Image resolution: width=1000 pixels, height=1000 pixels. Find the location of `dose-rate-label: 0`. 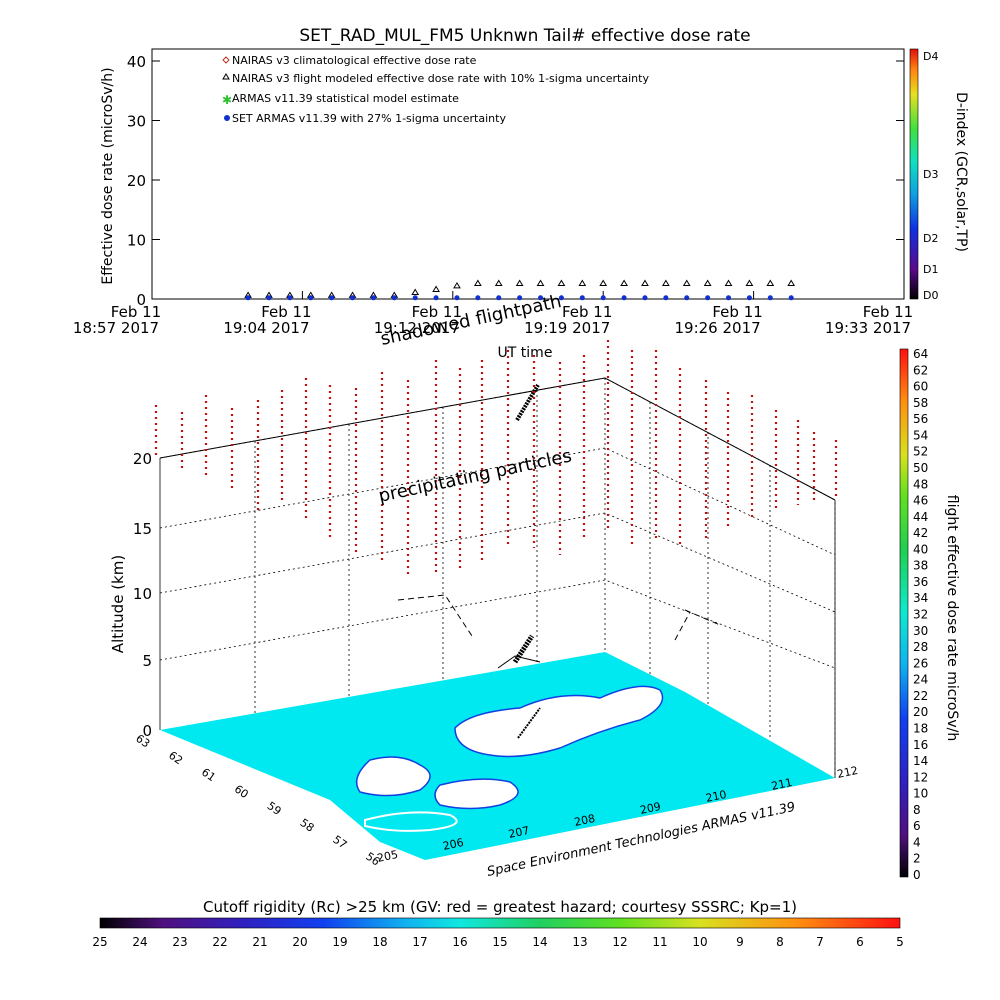

dose-rate-label: 0 is located at coordinates (917, 875).